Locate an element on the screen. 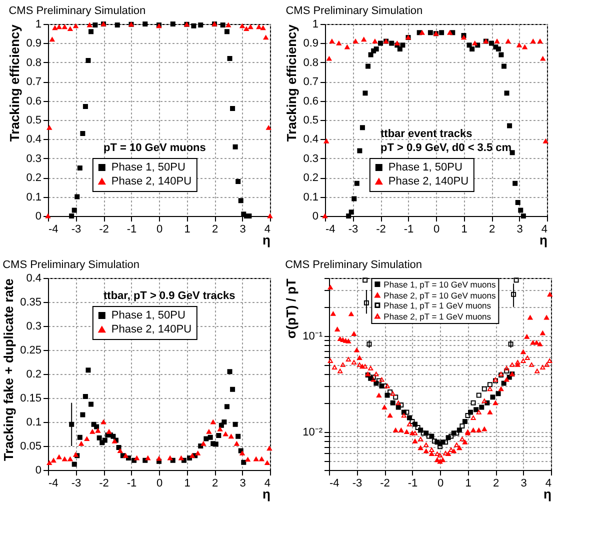 This screenshot has width=599, height=539. annotation: pT = 10 GeV muons is located at coordinates (155, 148).